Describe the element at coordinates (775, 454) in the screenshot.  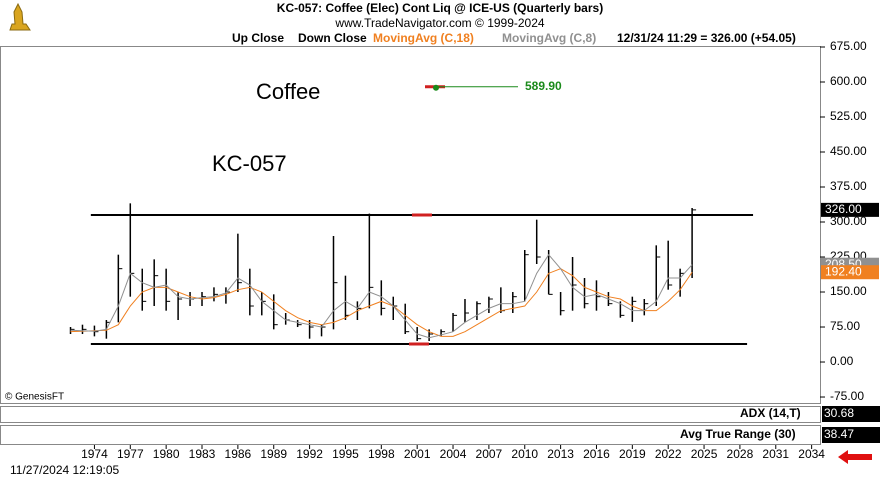
I see `x-tick-label: 2031` at that location.